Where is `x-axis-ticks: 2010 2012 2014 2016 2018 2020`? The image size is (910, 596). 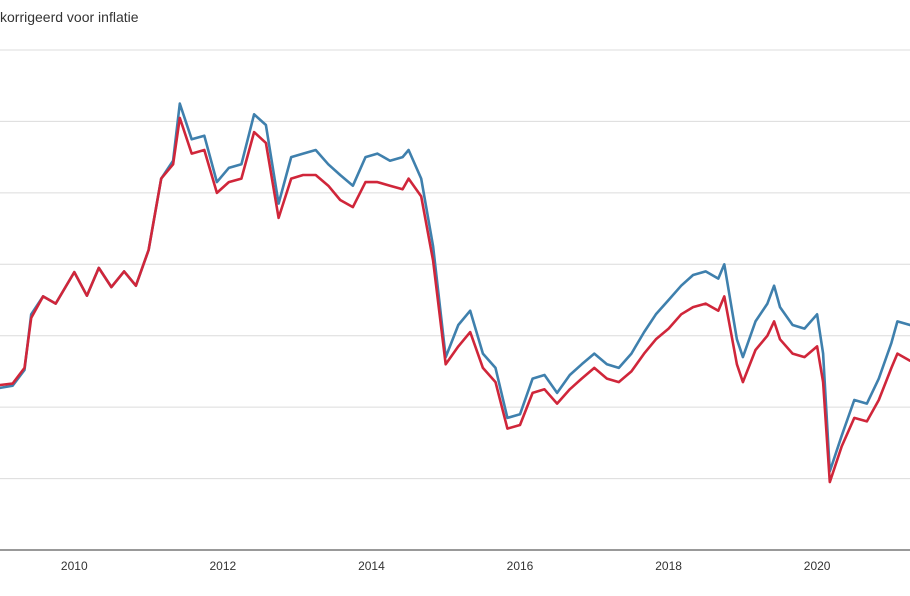 x-axis-ticks: 2010 2012 2014 2016 2018 2020 is located at coordinates (446, 566).